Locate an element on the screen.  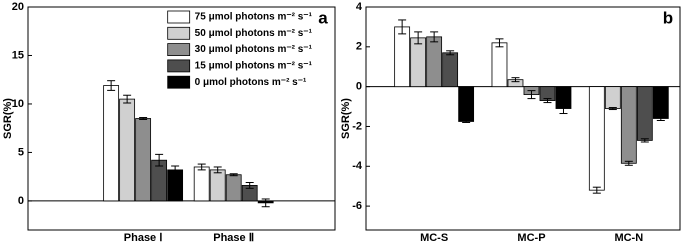
y-tick-label: 20 is located at coordinates (18, 7).